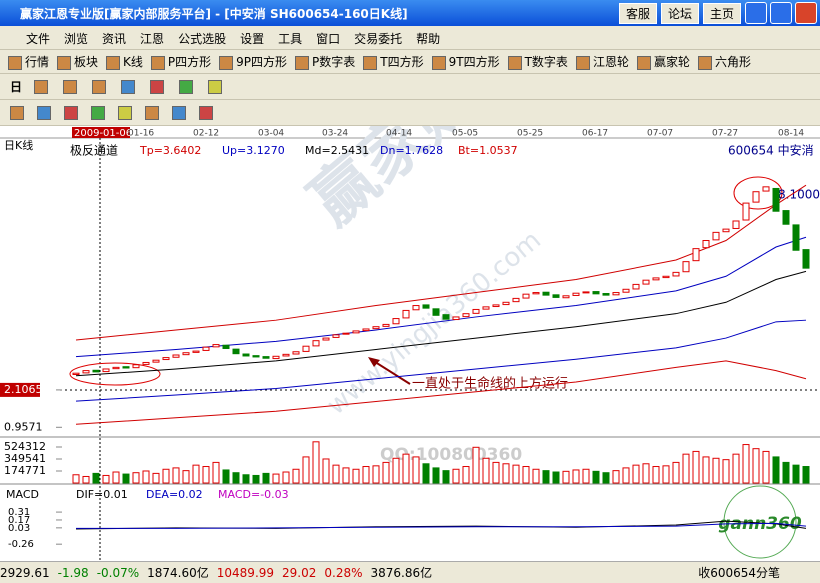 This screenshot has width=820, height=583. What do you see at coordinates (28, 61) in the screenshot?
I see `toolbar-button: 行情` at bounding box center [28, 61].